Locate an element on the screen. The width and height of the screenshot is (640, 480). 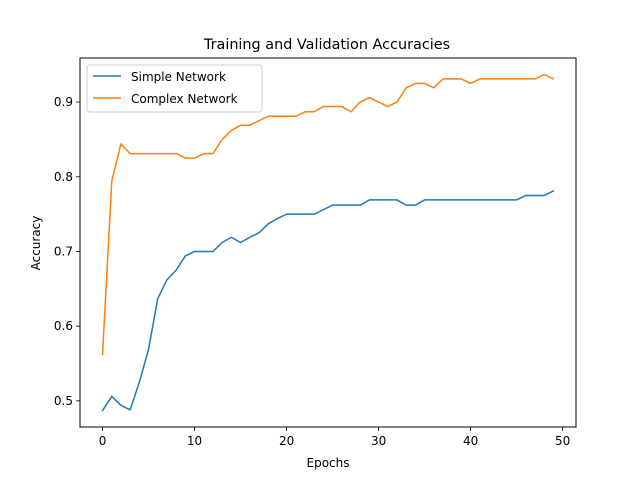
legend-box is located at coordinates (174, 88).